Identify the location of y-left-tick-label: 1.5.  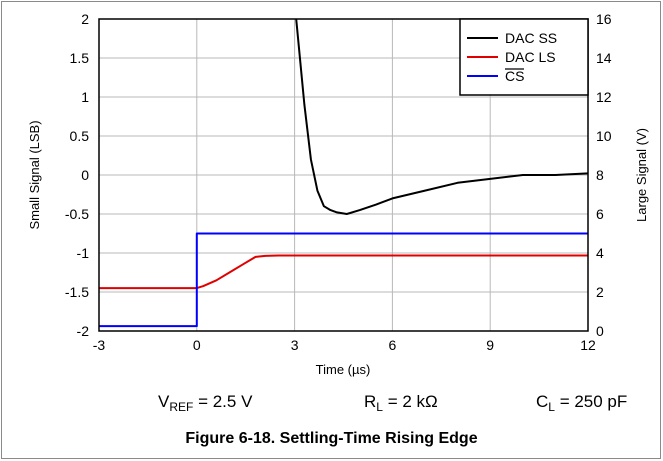
(80, 58).